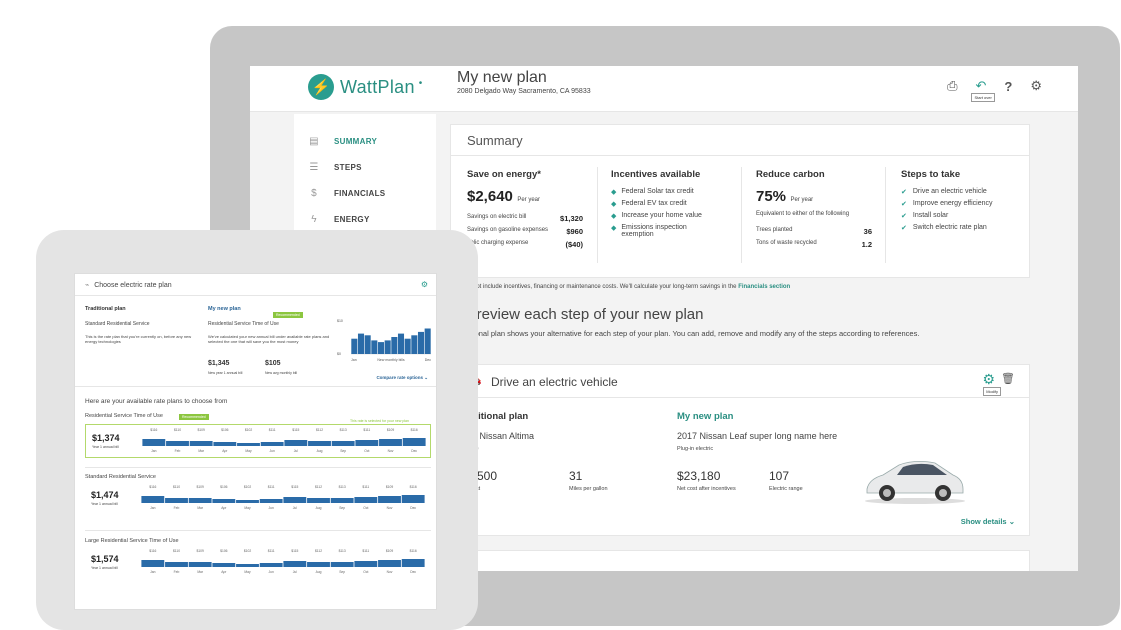 The width and height of the screenshot is (1121, 630). What do you see at coordinates (339, 354) in the screenshot?
I see `y-tick-bottom: $0` at bounding box center [339, 354].